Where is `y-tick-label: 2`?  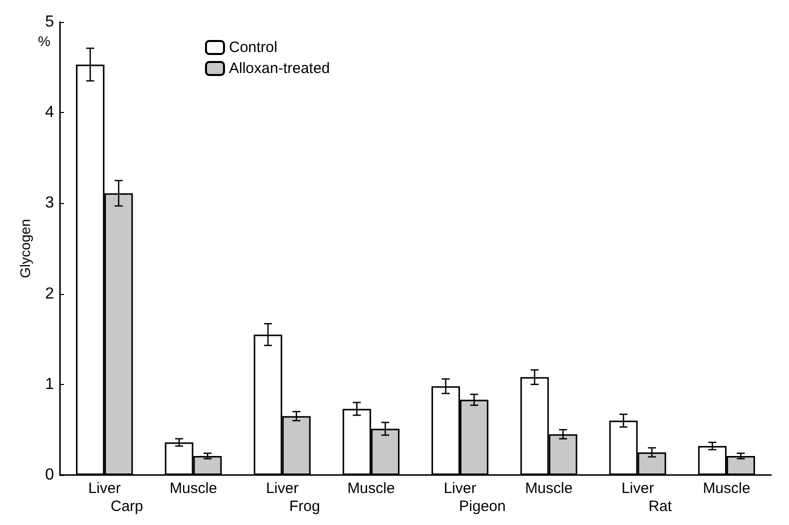
y-tick-label: 2 is located at coordinates (49, 293).